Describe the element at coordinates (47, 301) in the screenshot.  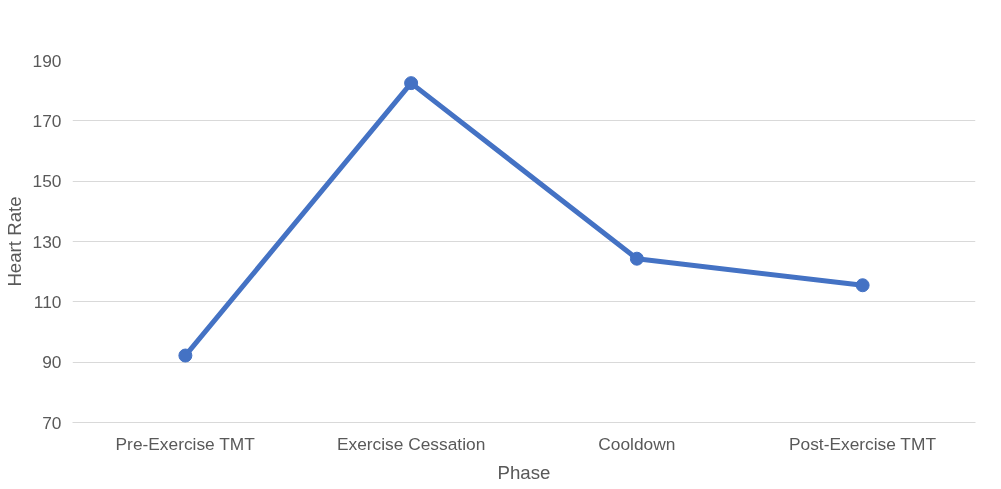
I see `y-tick-label: 110` at that location.